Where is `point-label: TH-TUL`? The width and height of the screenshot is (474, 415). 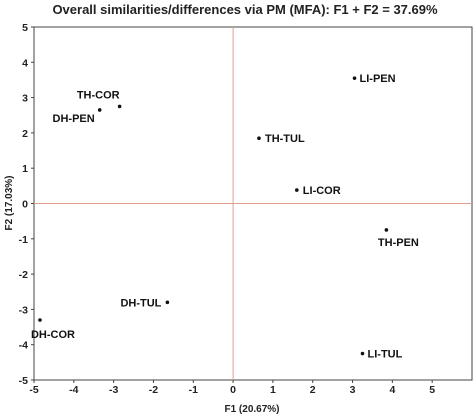 point-label: TH-TUL is located at coordinates (285, 139).